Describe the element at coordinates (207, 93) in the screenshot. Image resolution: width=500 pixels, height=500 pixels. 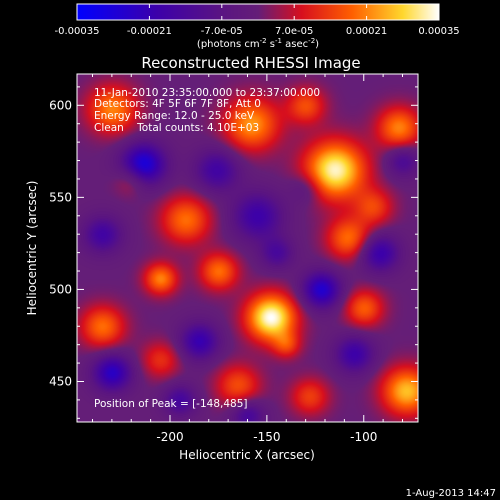
I see `annotation-time: 11-Jan-2010 23:35:00.000 to 23:37:00.000` at that location.